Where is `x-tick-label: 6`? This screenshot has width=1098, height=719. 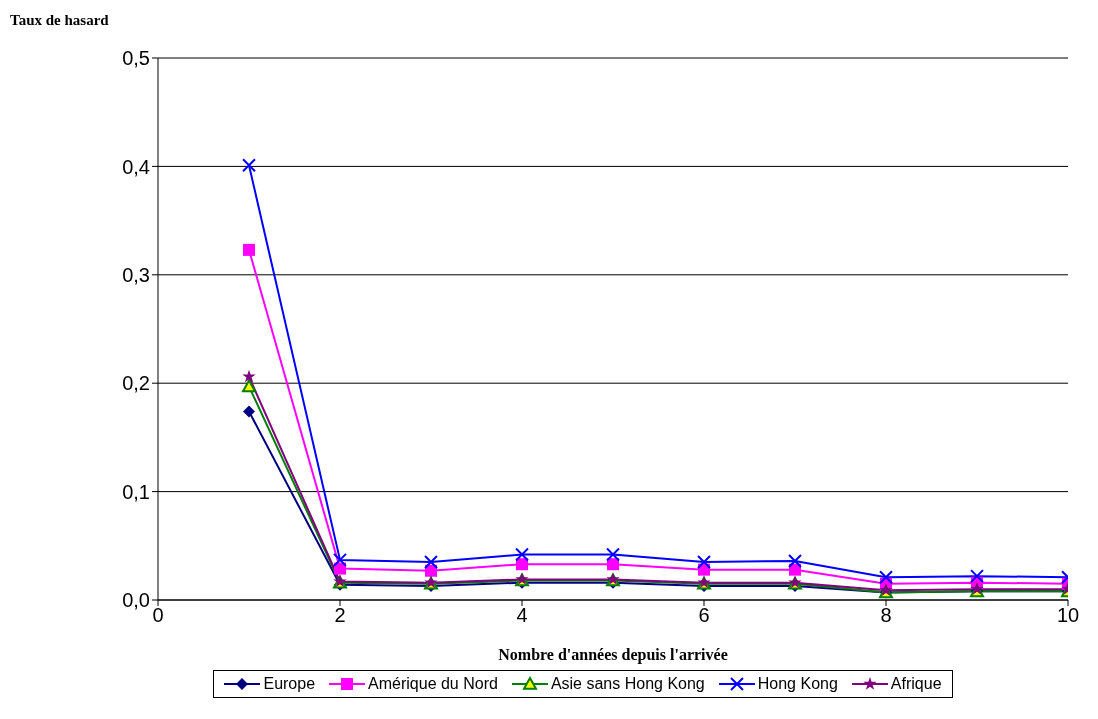
x-tick-label: 6 is located at coordinates (704, 615).